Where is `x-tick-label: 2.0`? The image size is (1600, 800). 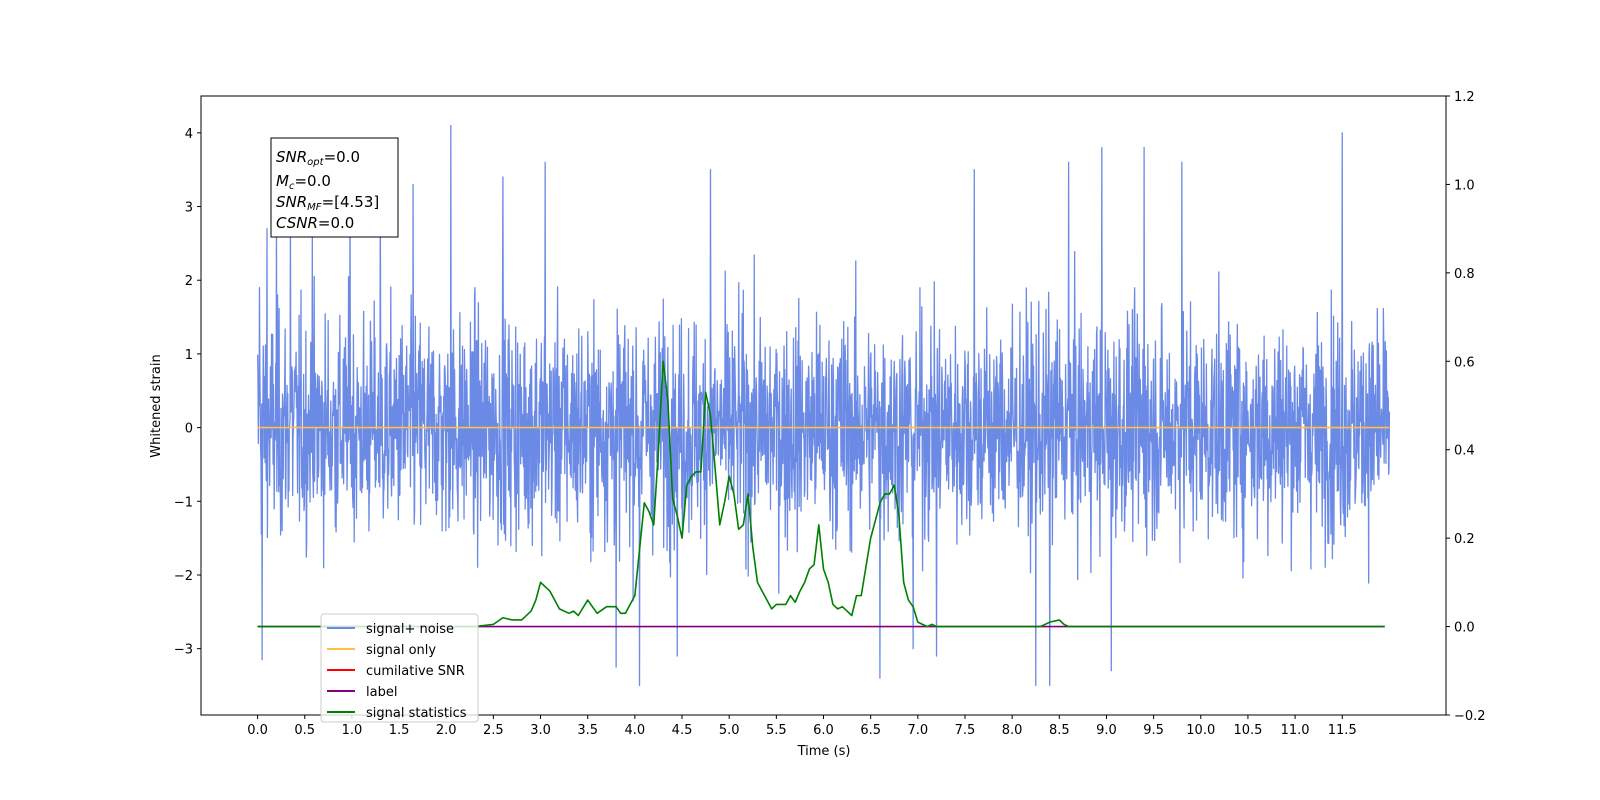 x-tick-label: 2.0 is located at coordinates (446, 730).